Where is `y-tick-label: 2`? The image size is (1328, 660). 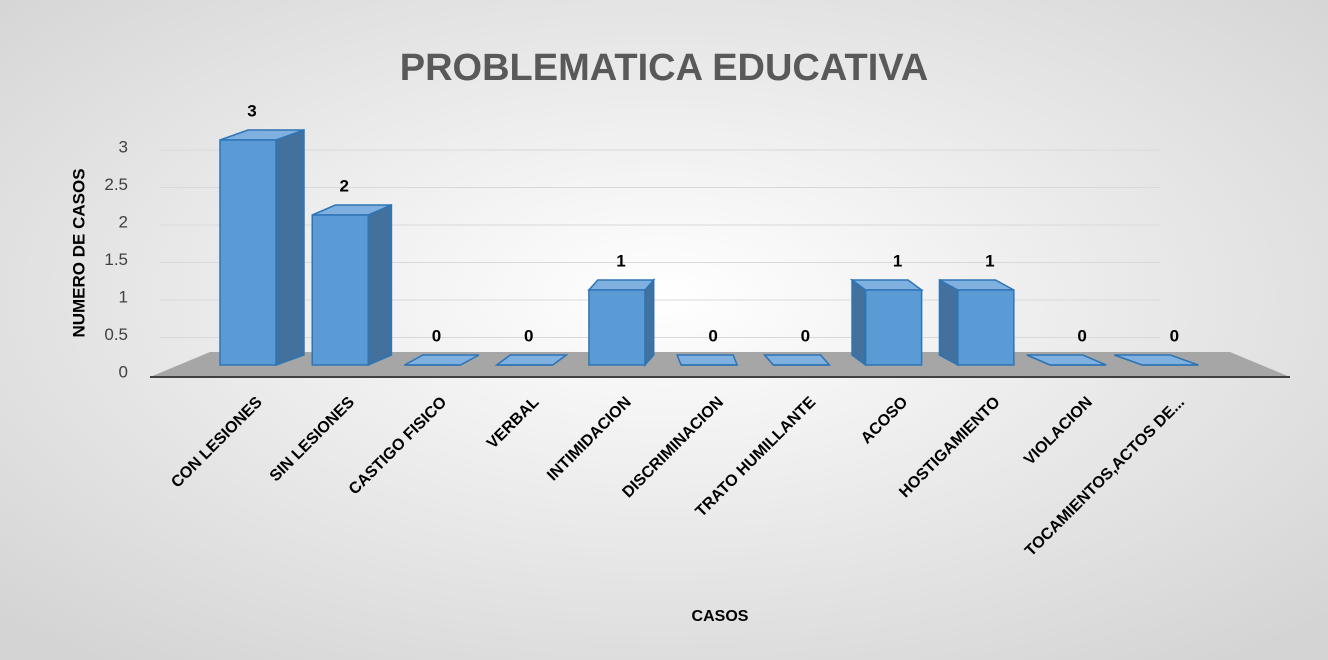
y-tick-label: 2 is located at coordinates (123, 221).